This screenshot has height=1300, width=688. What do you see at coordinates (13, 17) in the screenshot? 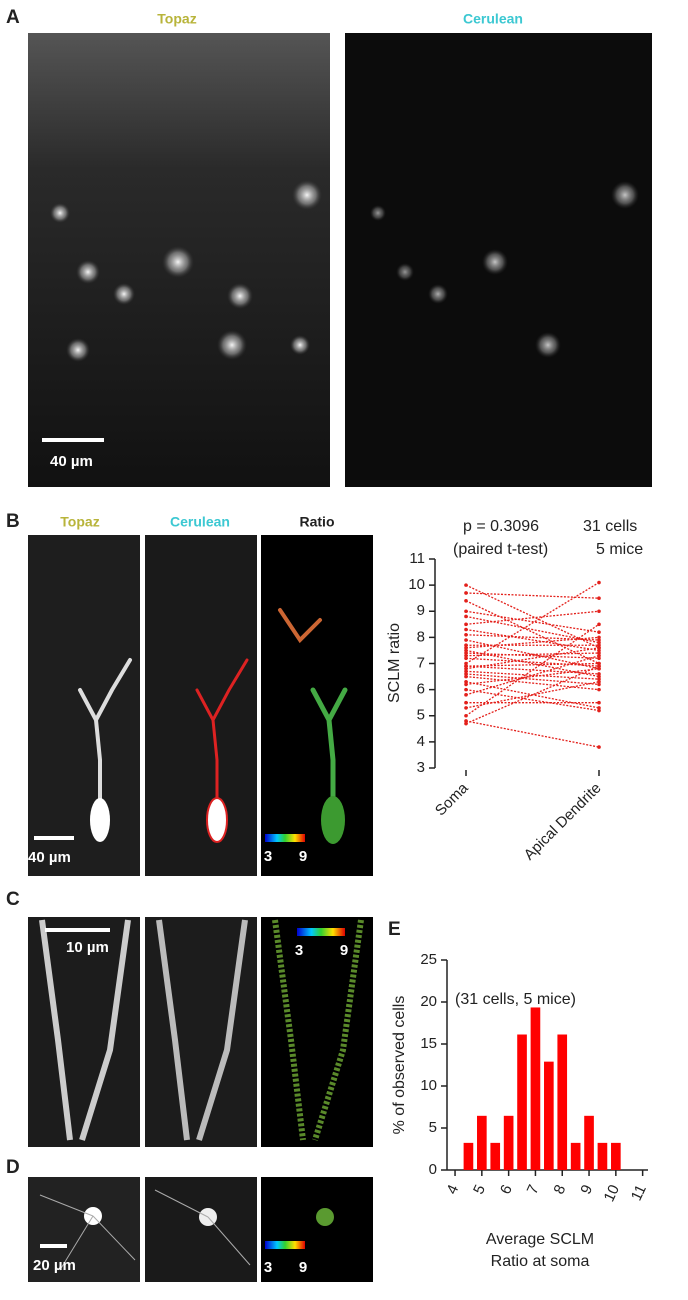
I see `panel-label: A` at bounding box center [13, 17].